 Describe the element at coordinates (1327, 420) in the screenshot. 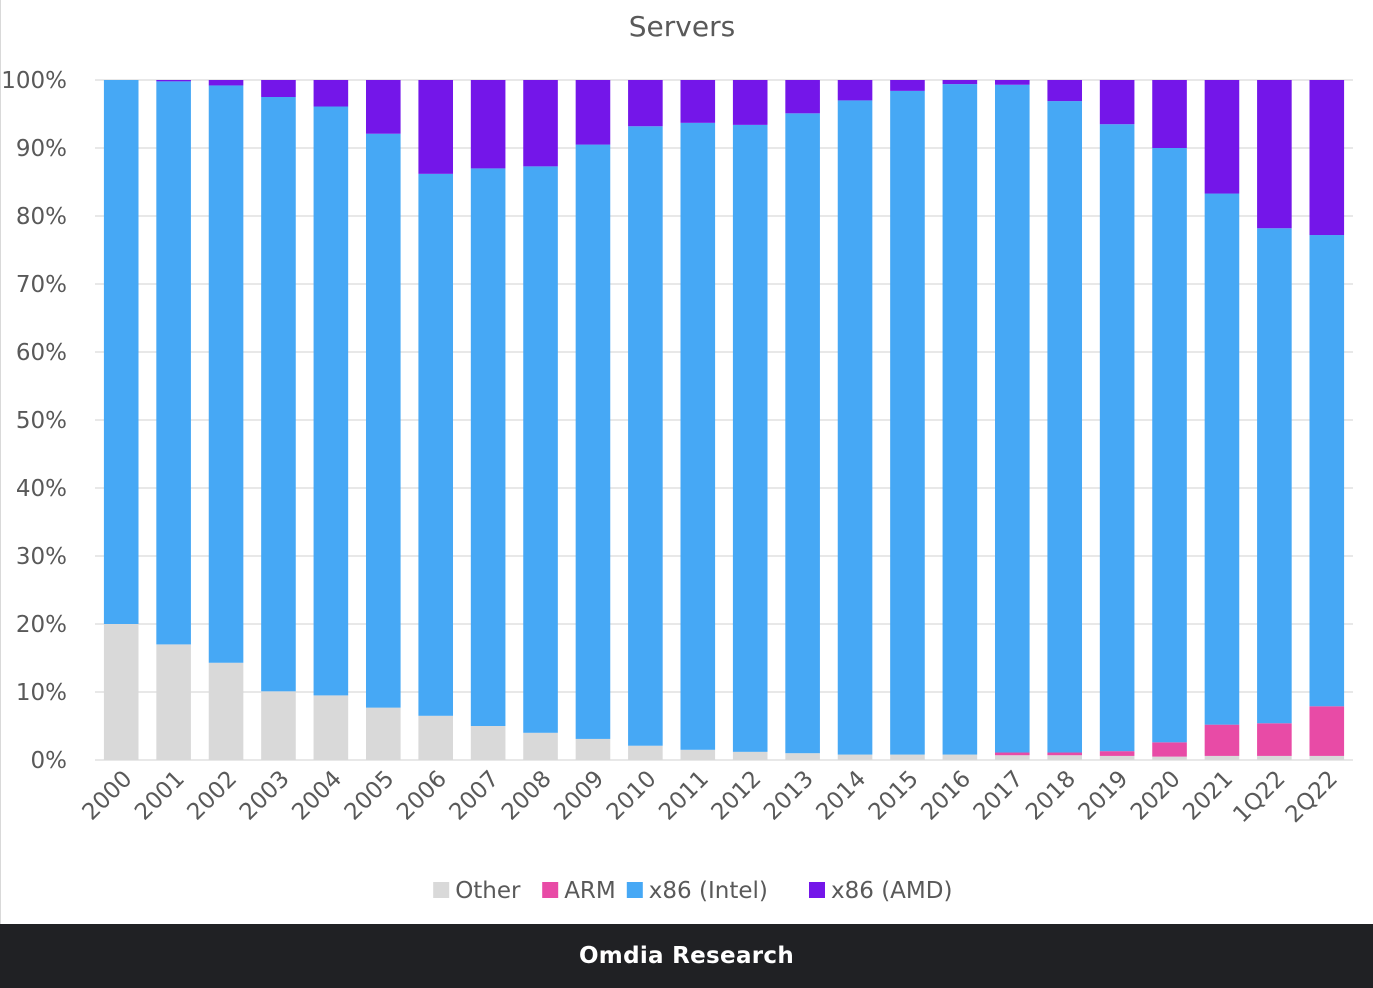

I see `bar-stack-2Q22` at that location.